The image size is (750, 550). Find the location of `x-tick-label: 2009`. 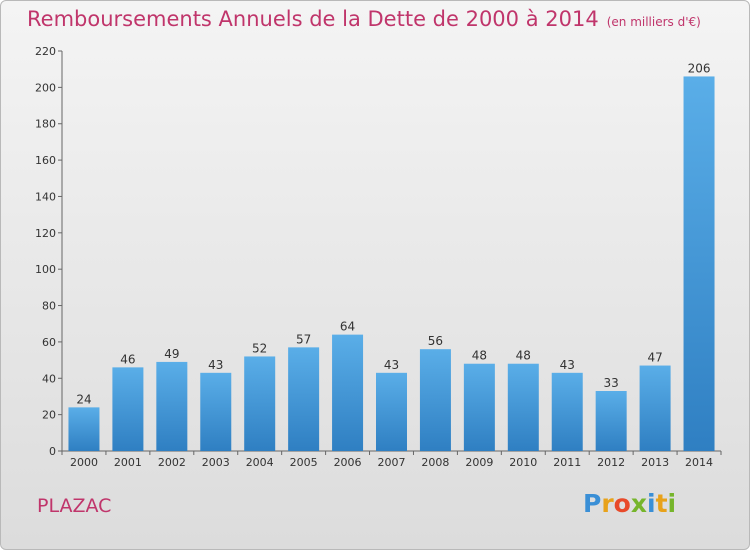

x-tick-label: 2009 is located at coordinates (479, 462).